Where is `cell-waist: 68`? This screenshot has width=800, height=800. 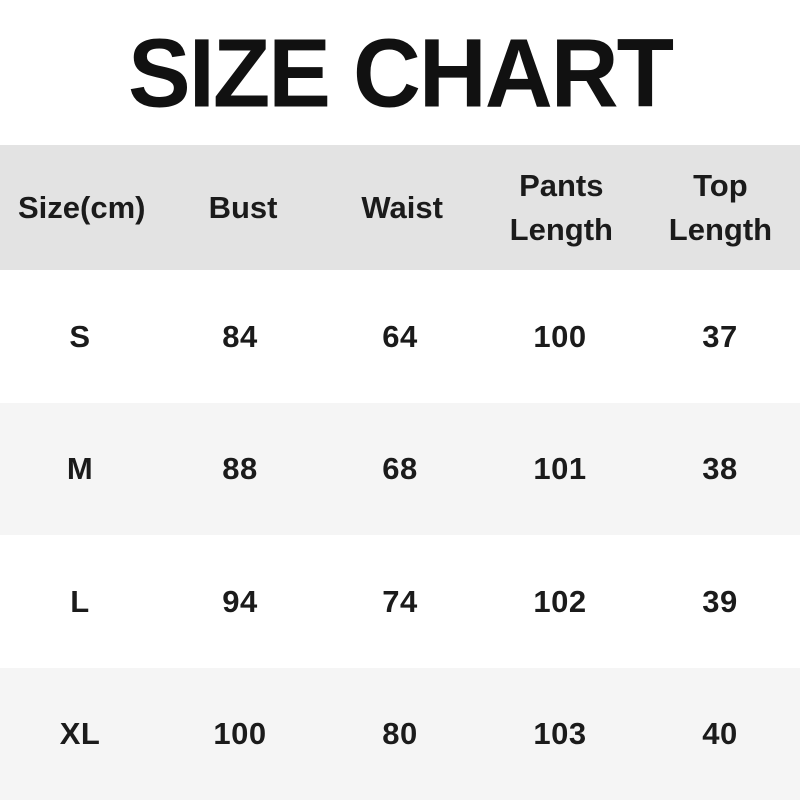
cell-waist: 68 is located at coordinates (400, 469).